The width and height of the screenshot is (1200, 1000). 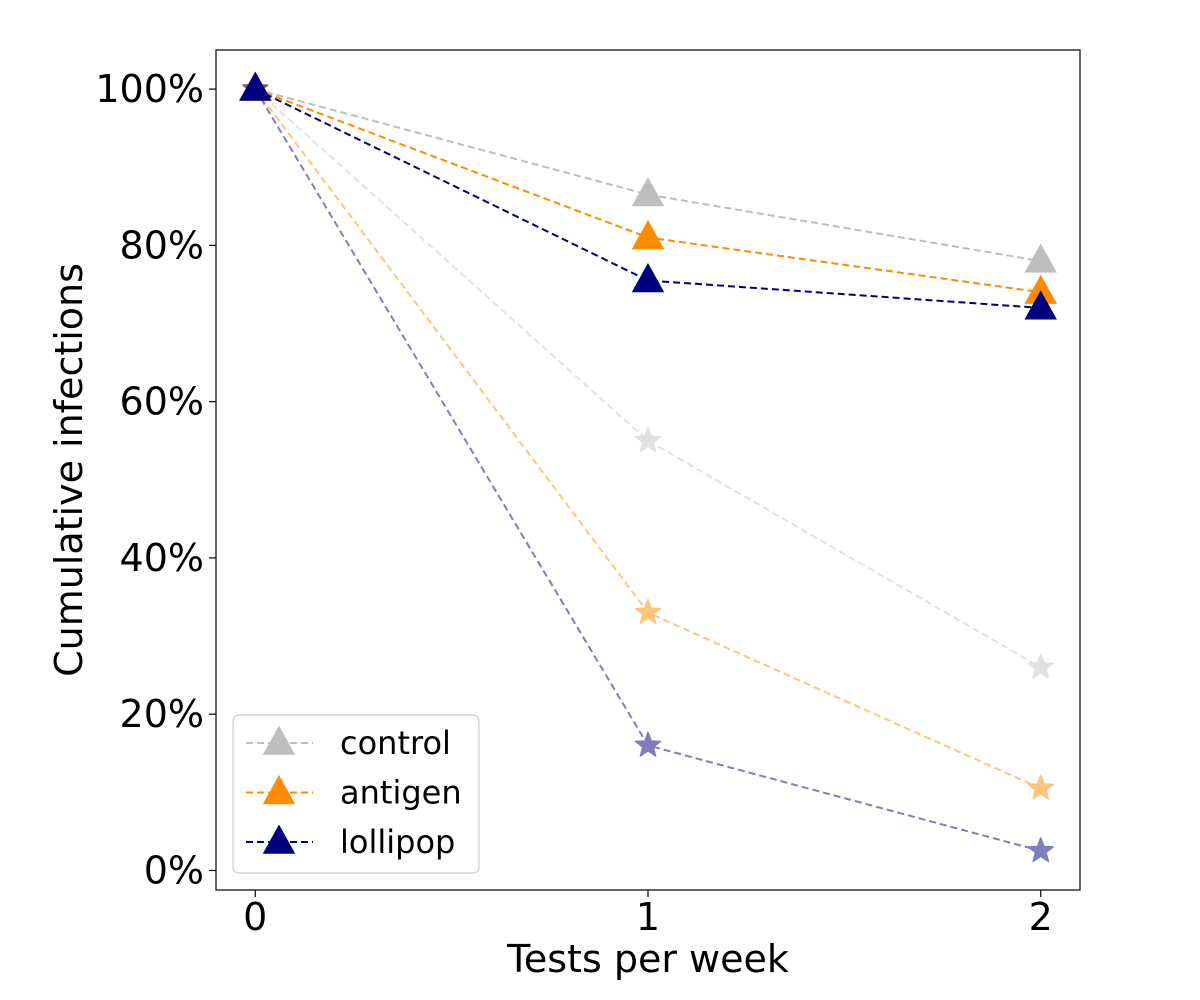 I want to click on x-tick-label: 2, so click(x=1041, y=917).